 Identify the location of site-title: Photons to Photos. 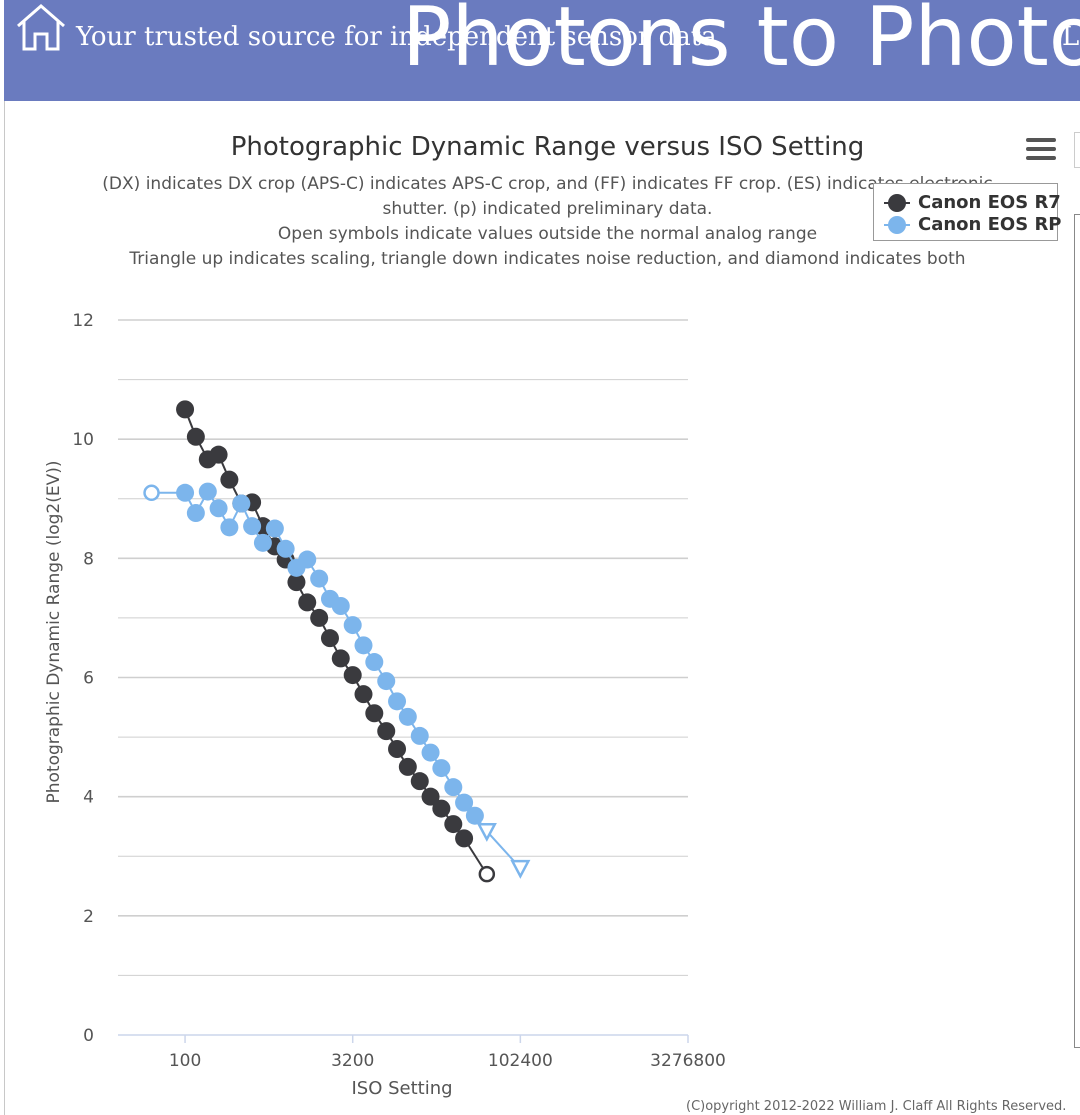
(741, 42).